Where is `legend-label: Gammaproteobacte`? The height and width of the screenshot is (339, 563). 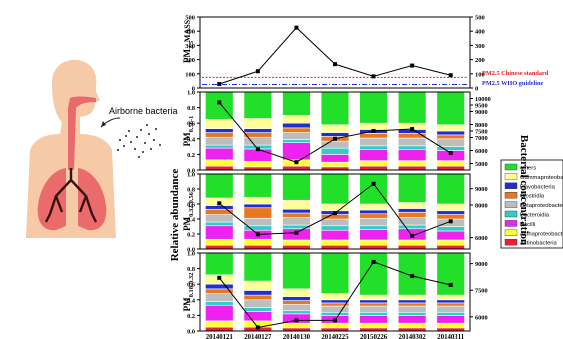
legend-label: Gammaproteobacte is located at coordinates (541, 178).